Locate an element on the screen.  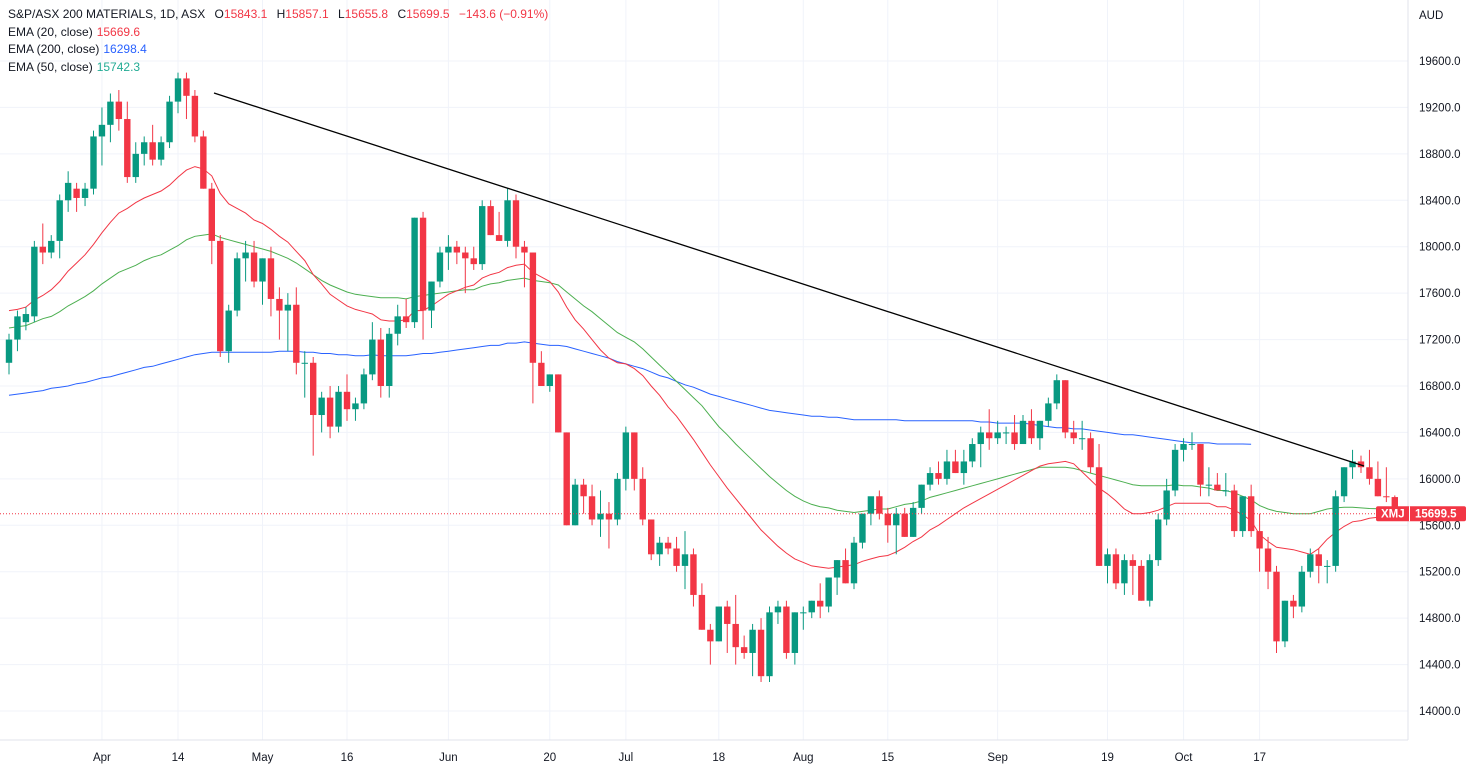
ema50-legend: EMA (50, close) 15742.3 is located at coordinates (278, 68).